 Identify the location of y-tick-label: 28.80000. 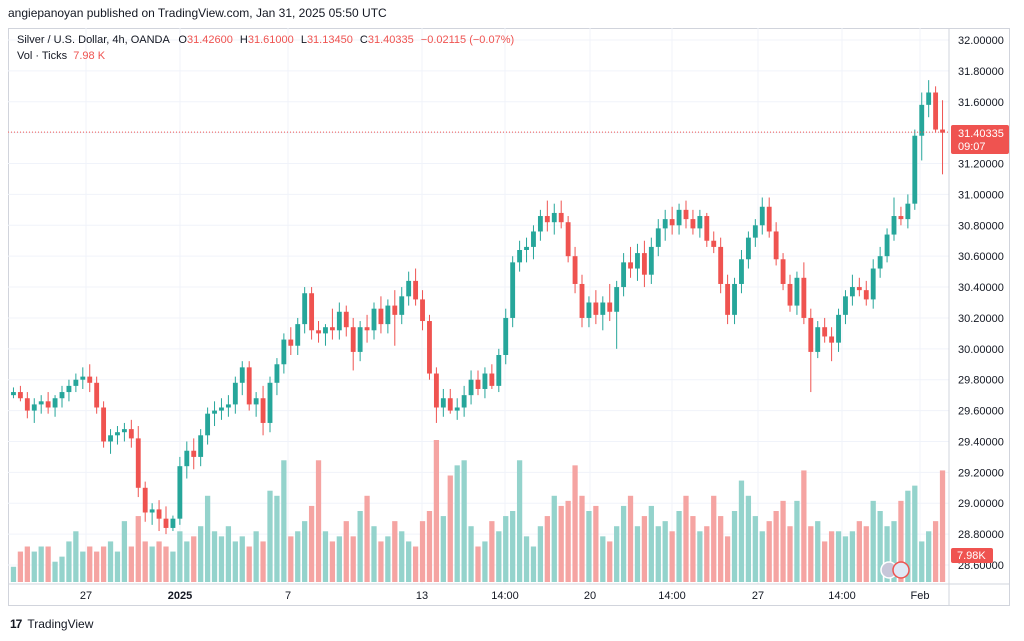
(981, 535).